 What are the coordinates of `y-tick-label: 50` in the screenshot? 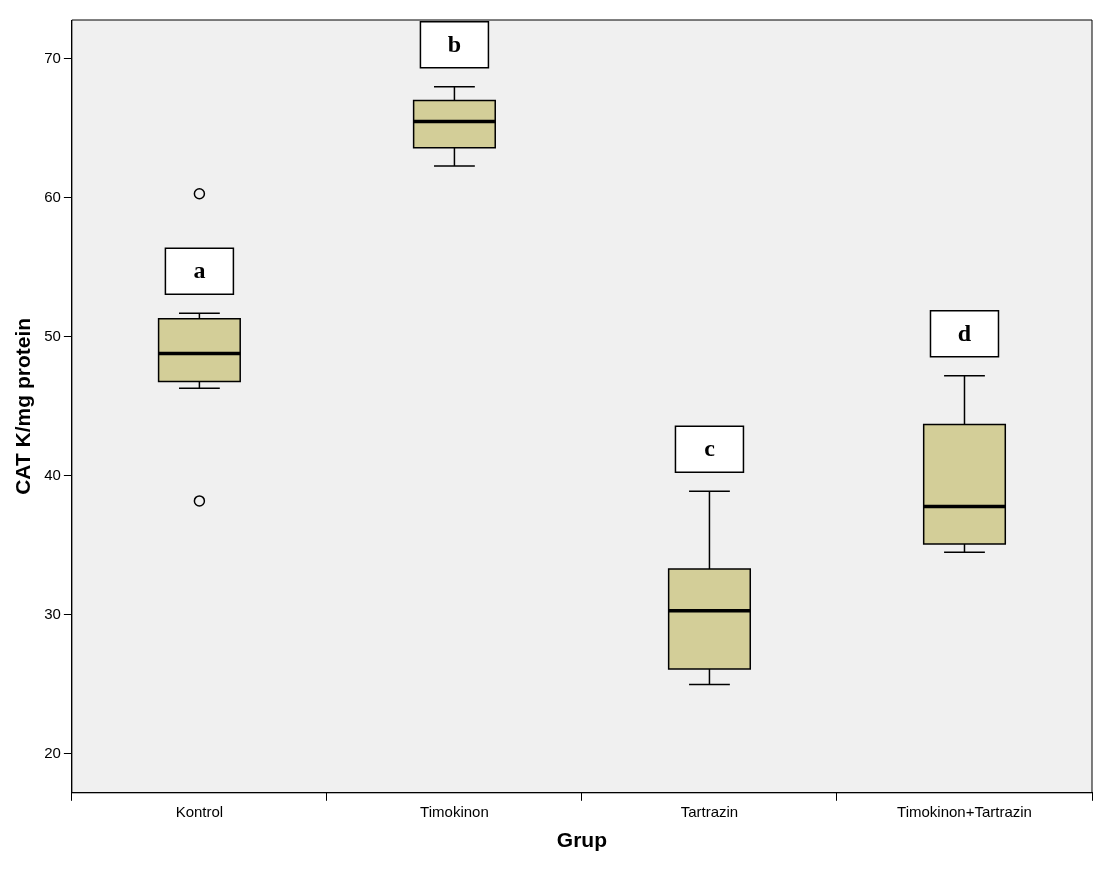 It's located at (52, 336).